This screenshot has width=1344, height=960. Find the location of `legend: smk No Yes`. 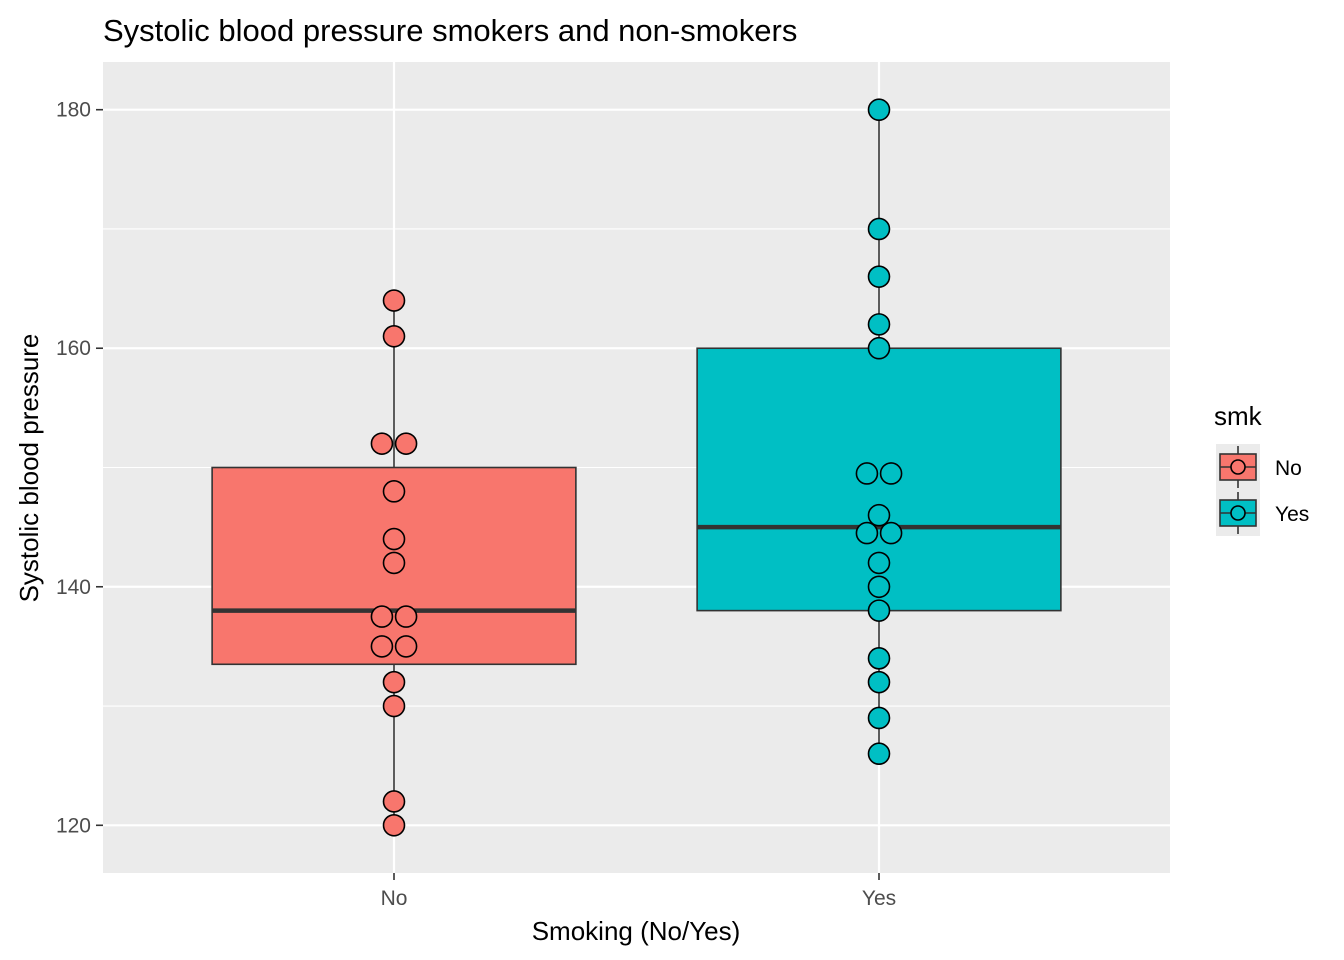

legend: smk No Yes is located at coordinates (1261, 468).